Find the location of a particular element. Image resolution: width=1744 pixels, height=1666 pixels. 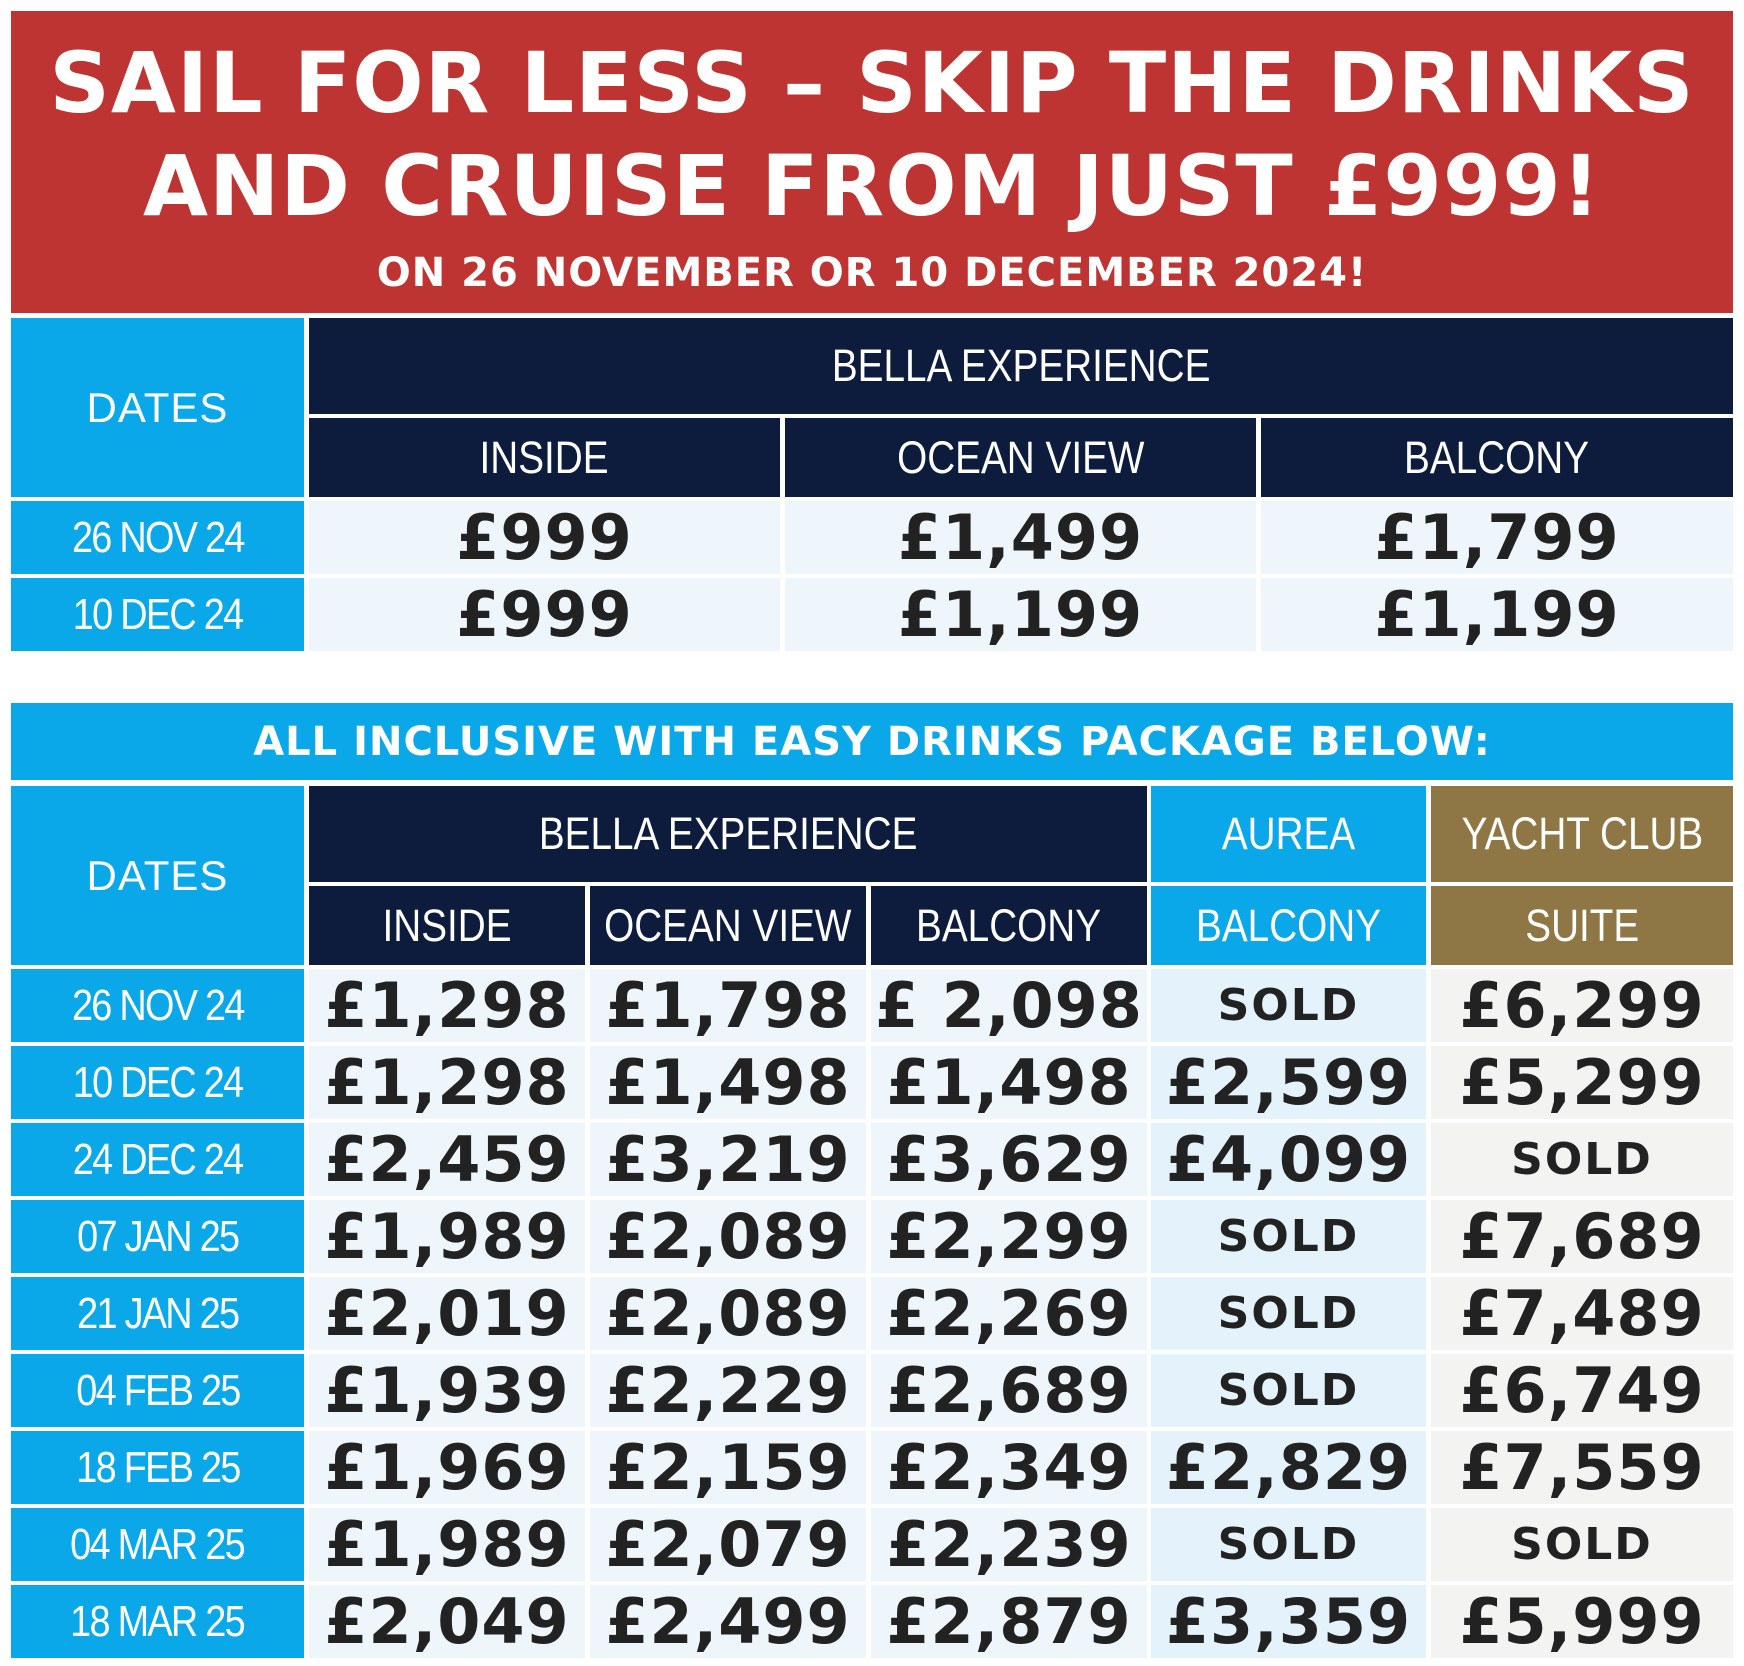

group-header-yacht-club: YACHT CLUB is located at coordinates (1582, 834).